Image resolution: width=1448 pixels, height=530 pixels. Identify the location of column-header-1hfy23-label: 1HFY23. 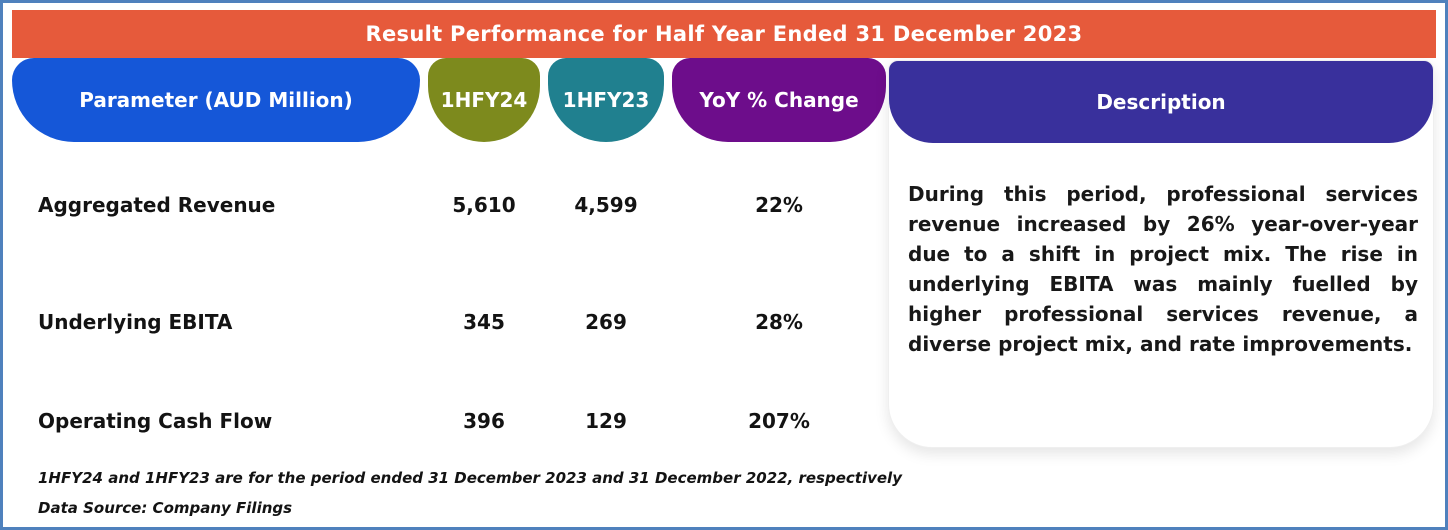
(606, 100).